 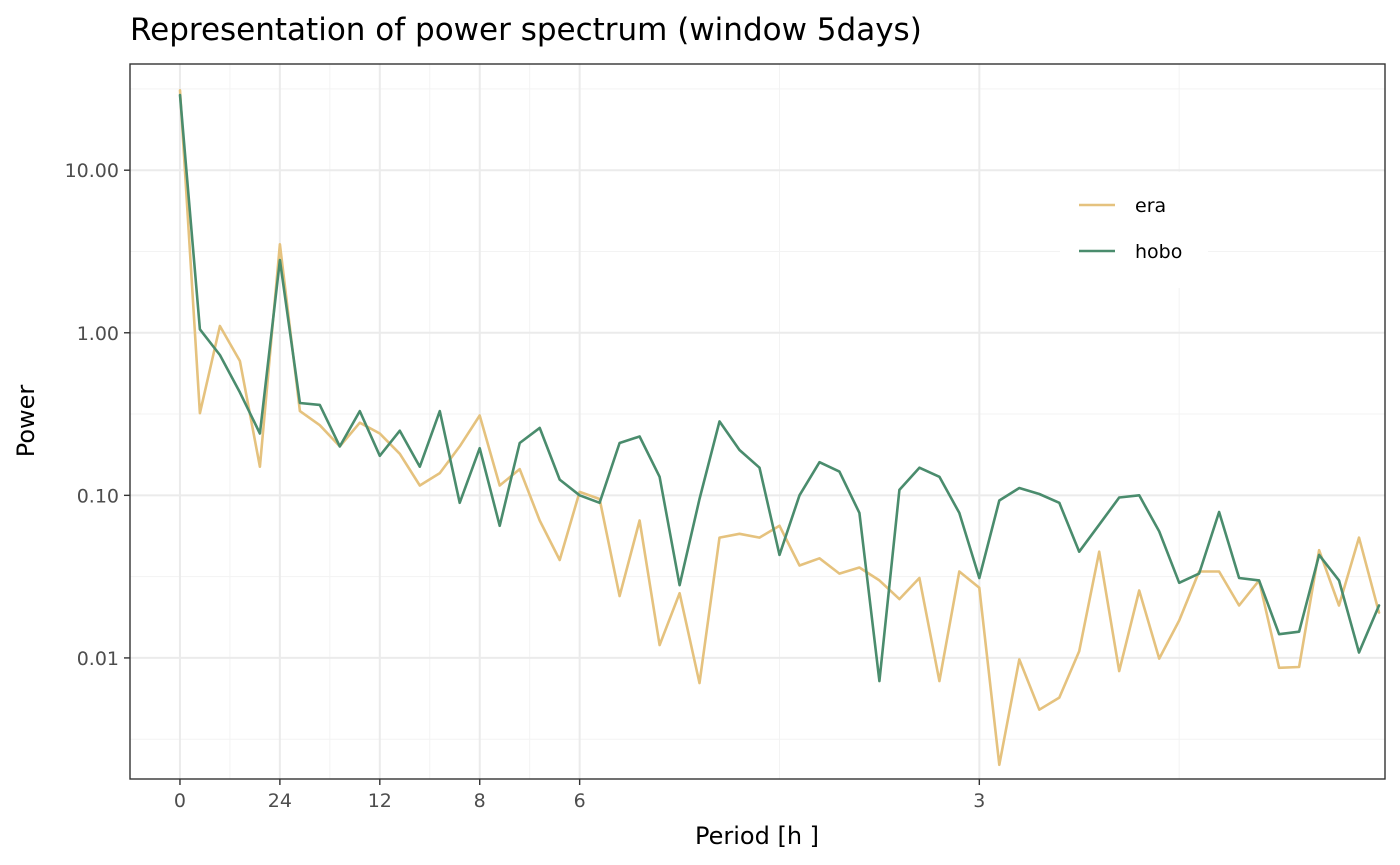 I want to click on x-tick-label: 24, so click(x=280, y=801).